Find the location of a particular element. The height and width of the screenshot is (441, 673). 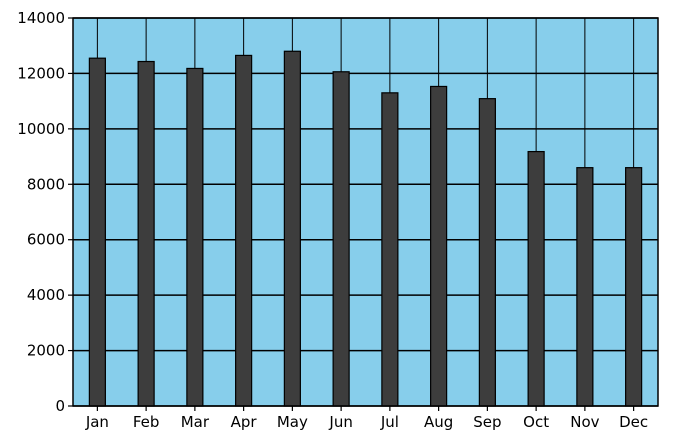

bar-sep is located at coordinates (487, 252).